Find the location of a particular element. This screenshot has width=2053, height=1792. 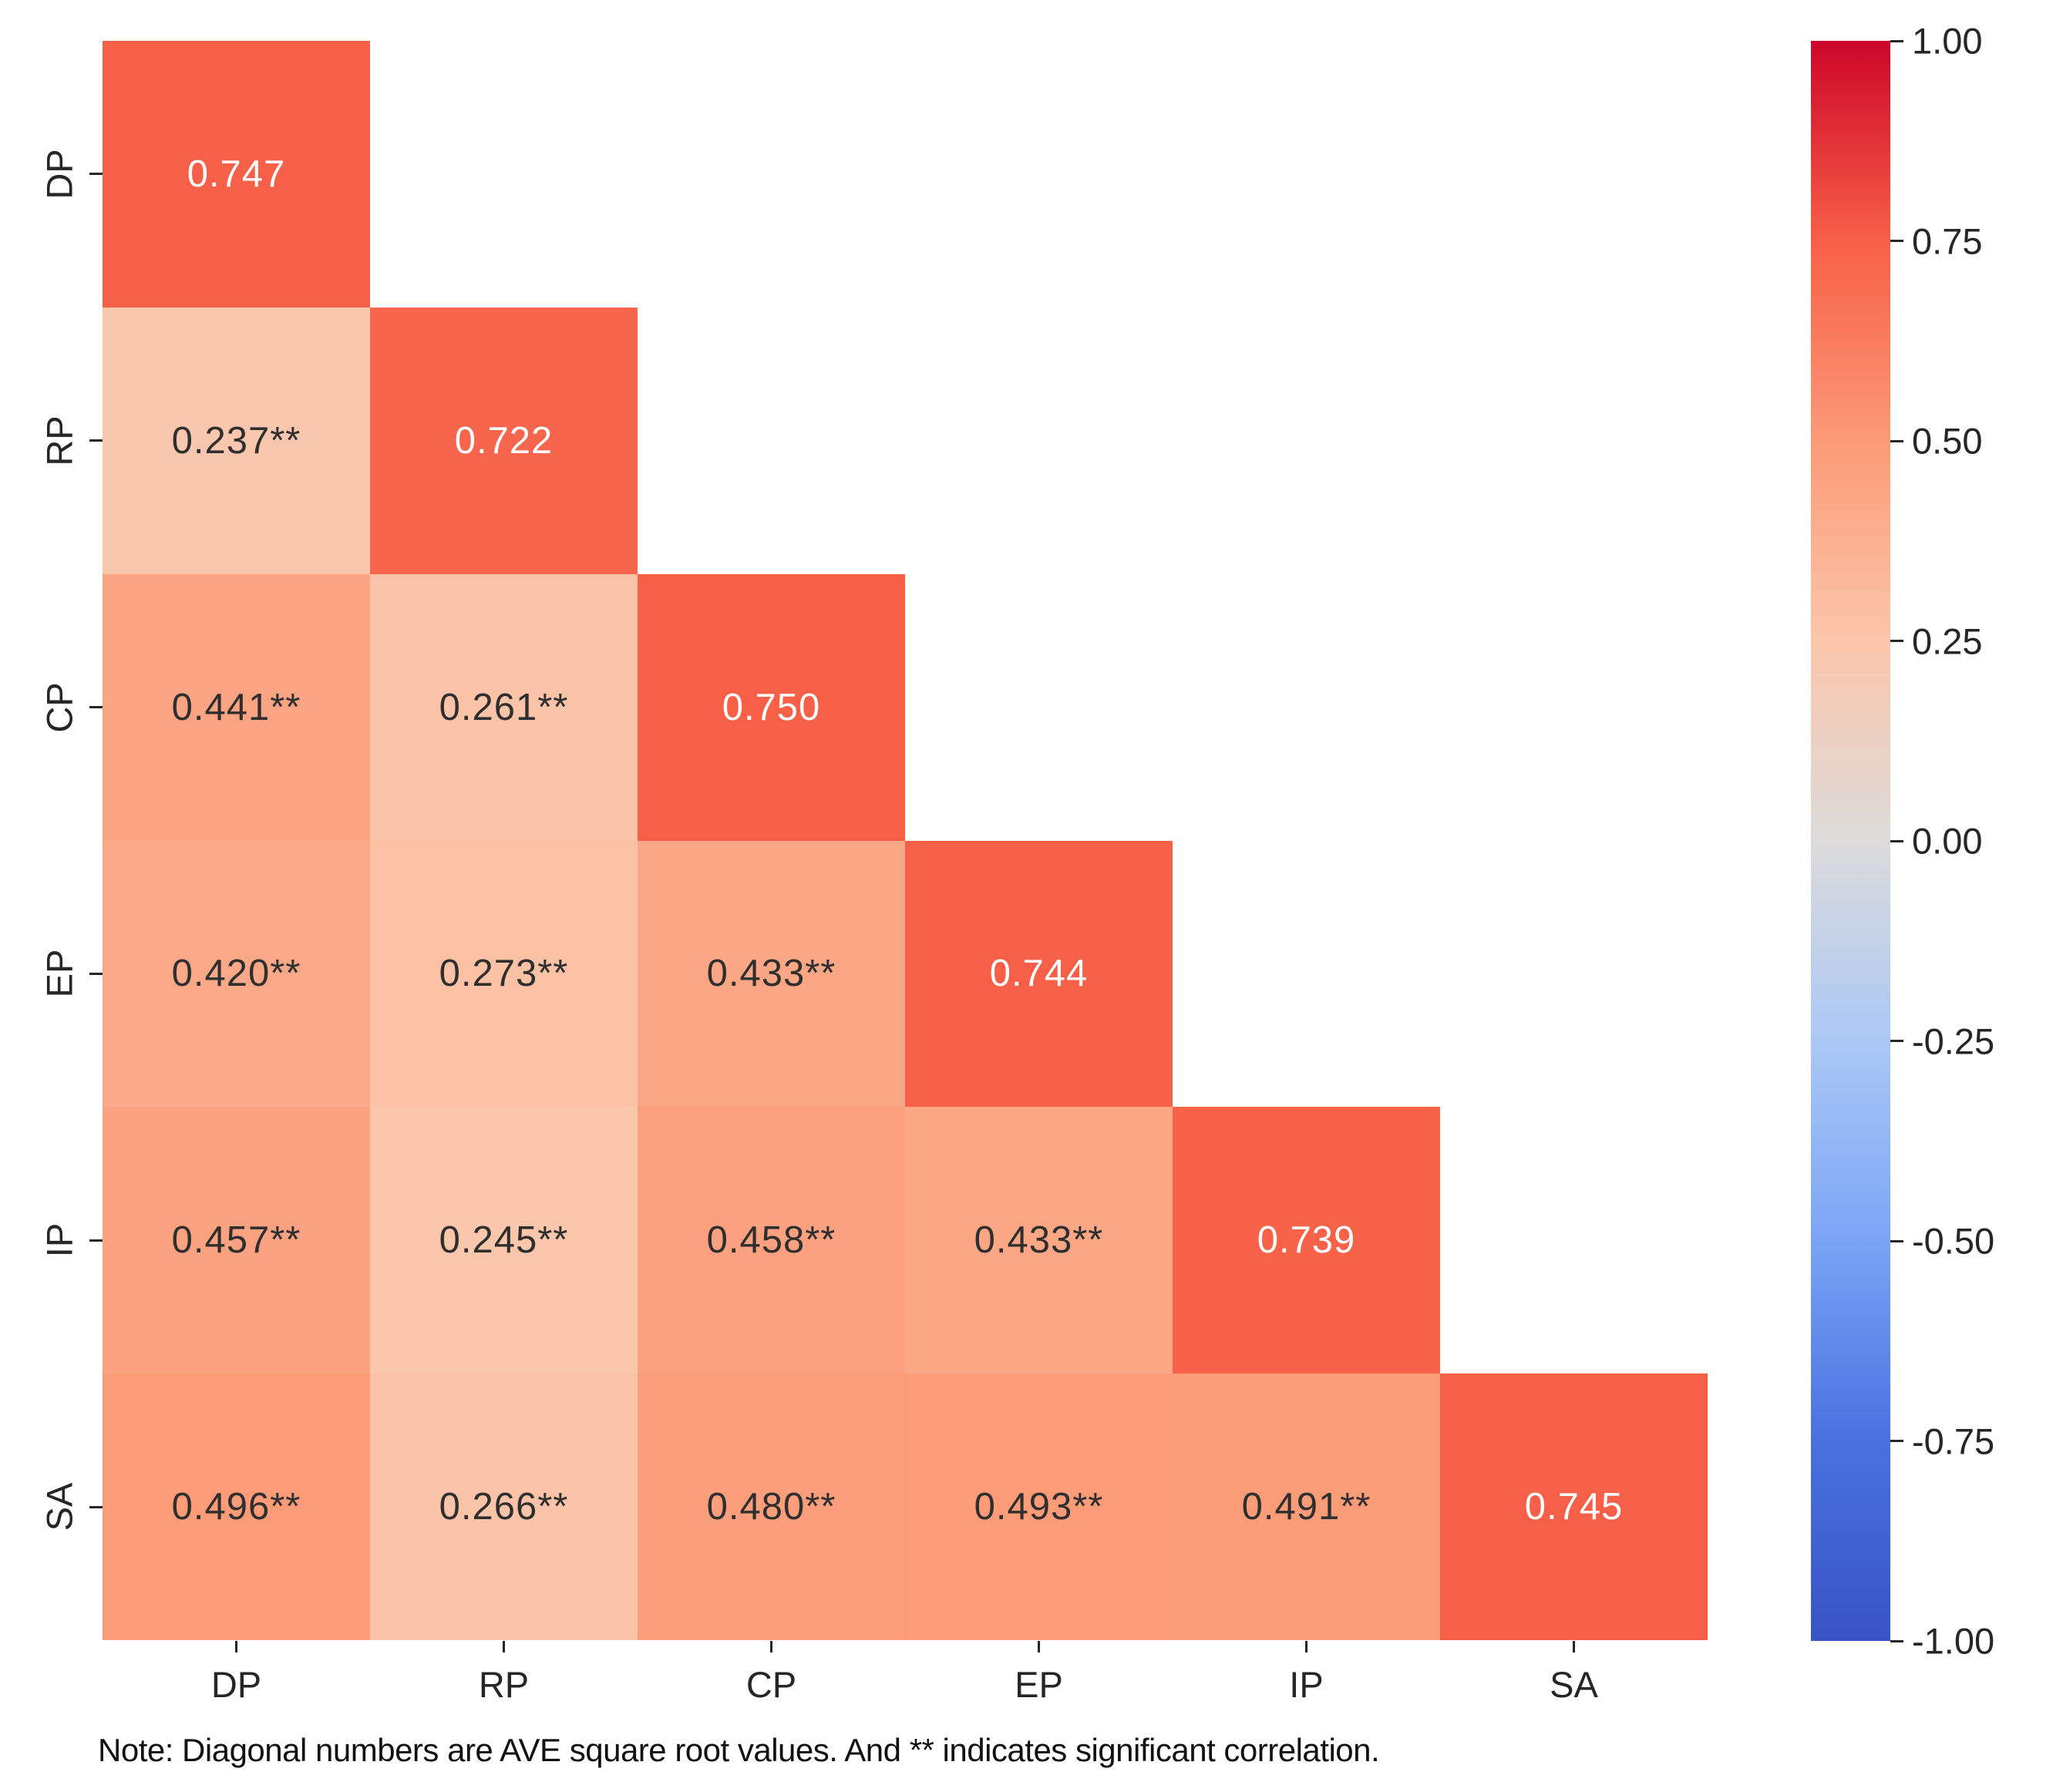

heatmap-cell: 0.441** is located at coordinates (236, 707).